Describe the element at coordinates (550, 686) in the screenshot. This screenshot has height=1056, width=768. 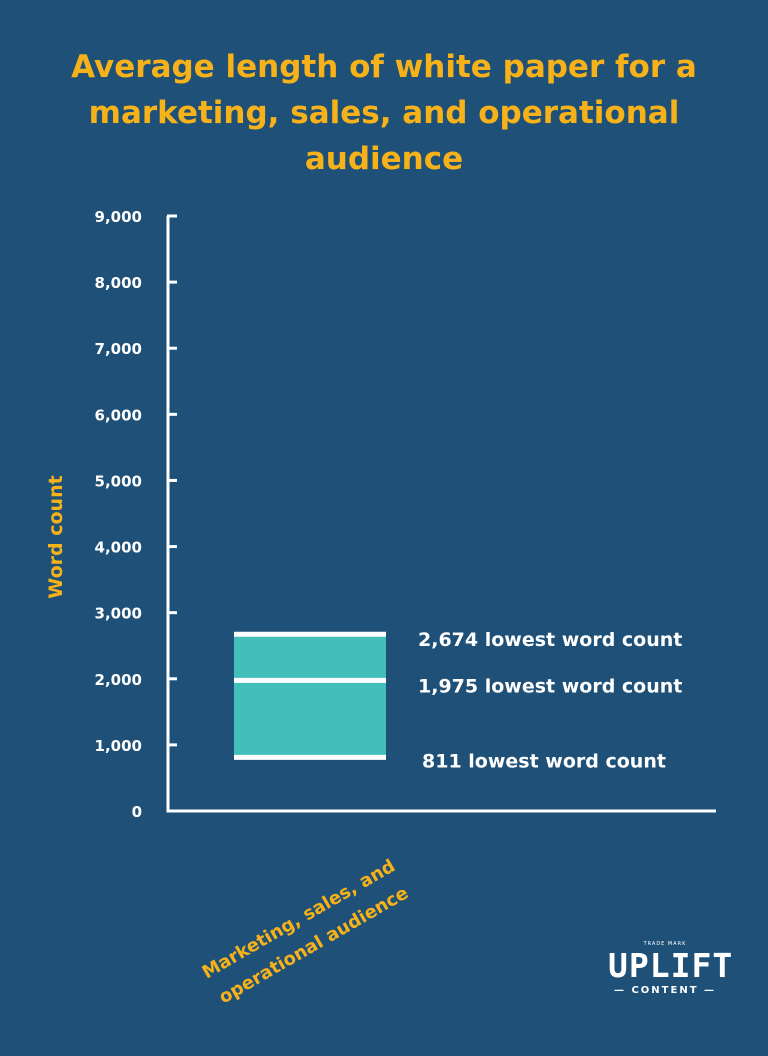
I see `box-mid-label: 1,975 lowest word count` at that location.